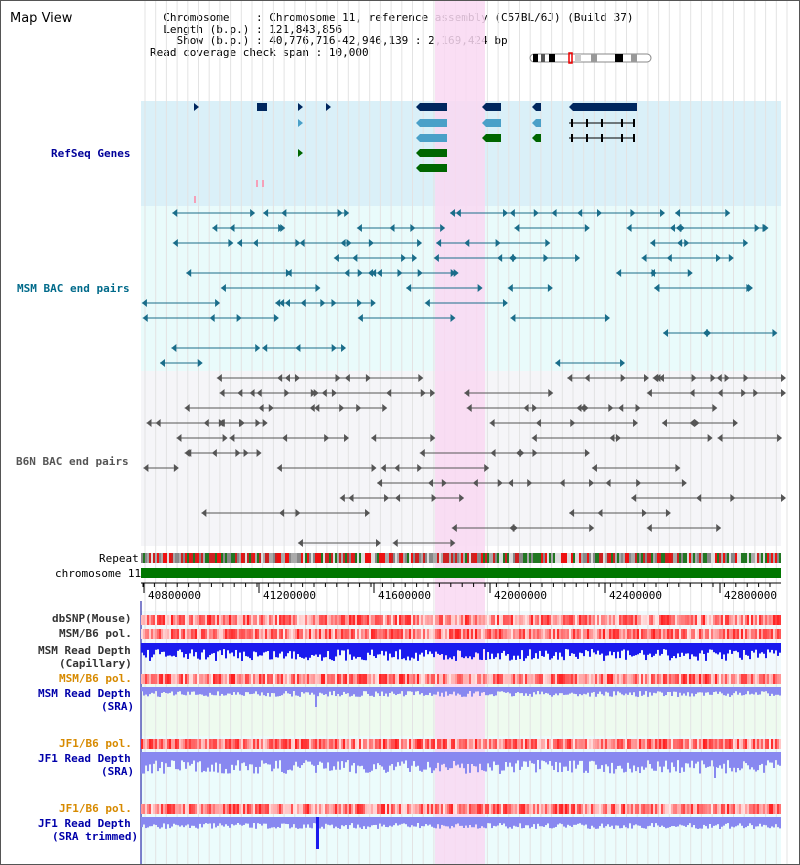 The height and width of the screenshot is (865, 800). Describe the element at coordinates (591, 59) in the screenshot. I see `chromosome-ideogram` at that location.